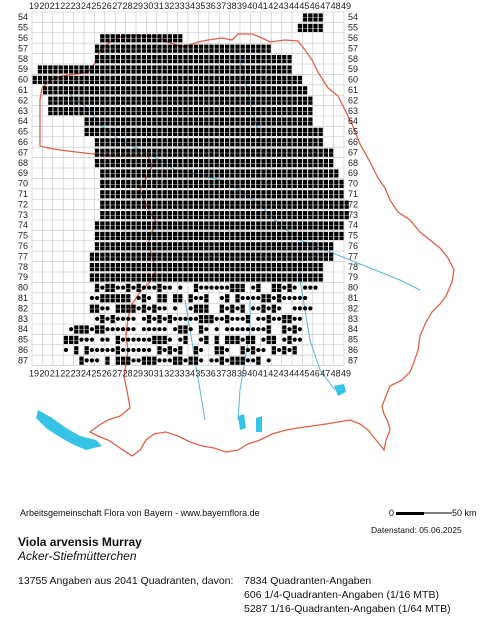 The image size is (500, 620). Describe the element at coordinates (232, 374) in the screenshot. I see `x-axis-label: 38` at that location.